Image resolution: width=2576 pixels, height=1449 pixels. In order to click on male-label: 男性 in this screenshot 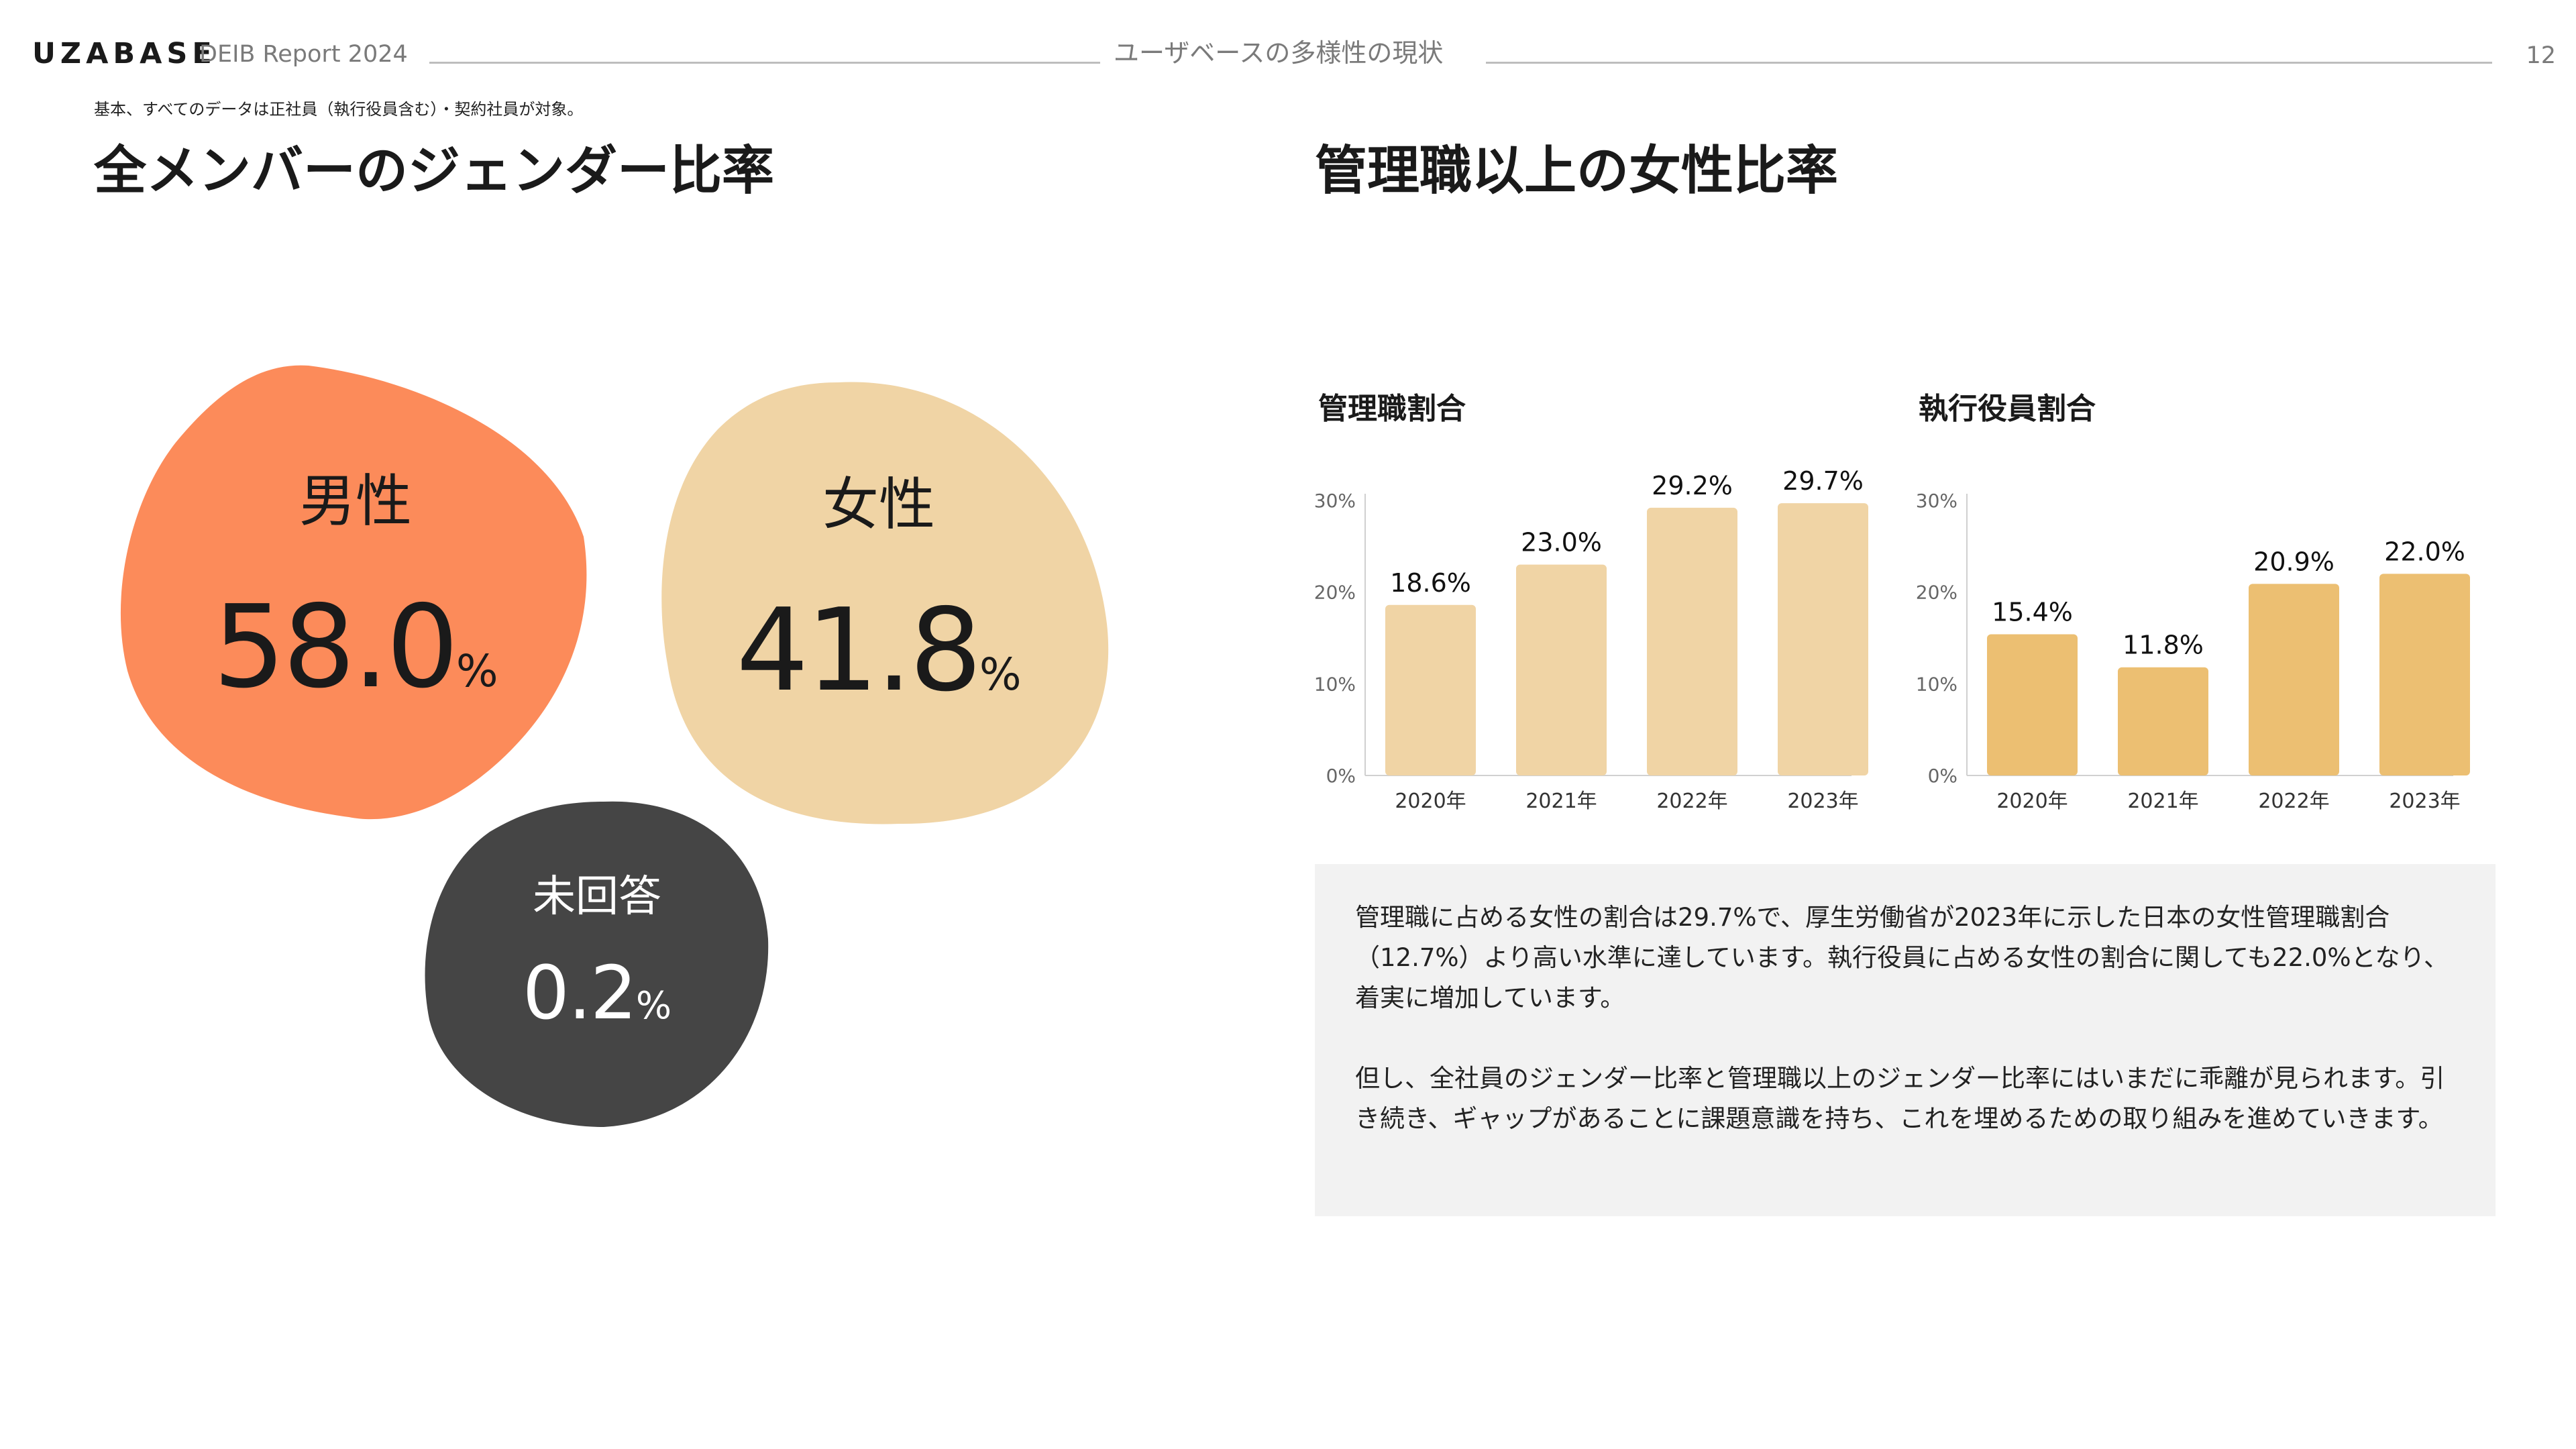, I will do `click(355, 501)`.